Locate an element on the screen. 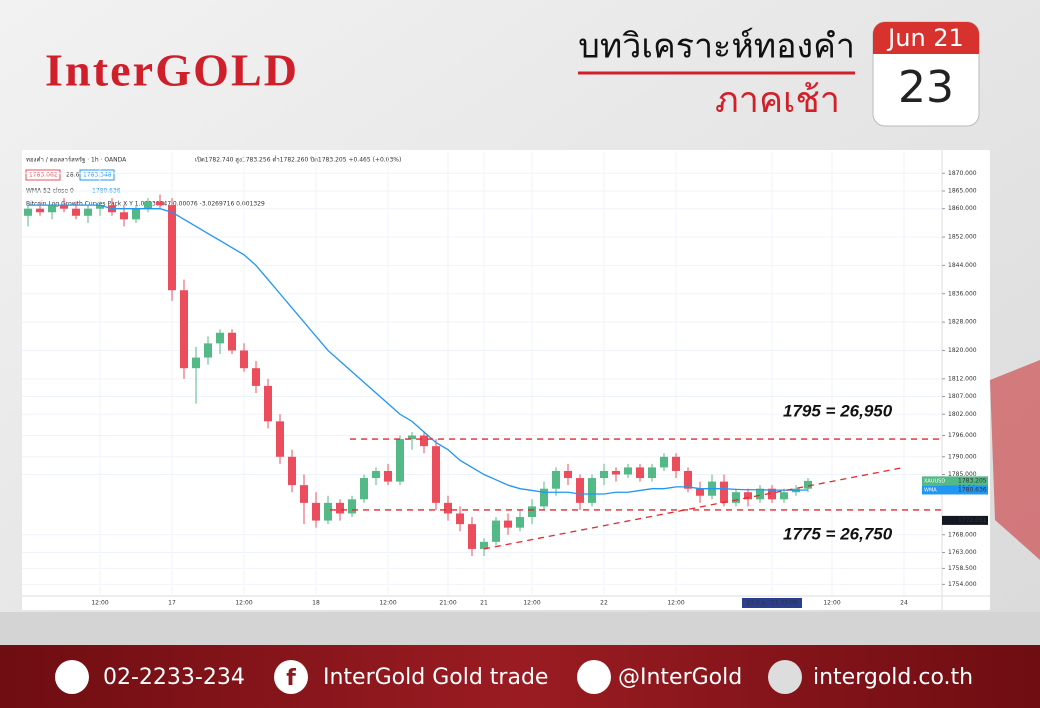 This screenshot has width=1040, height=708. decor is located at coordinates (1015, 460).